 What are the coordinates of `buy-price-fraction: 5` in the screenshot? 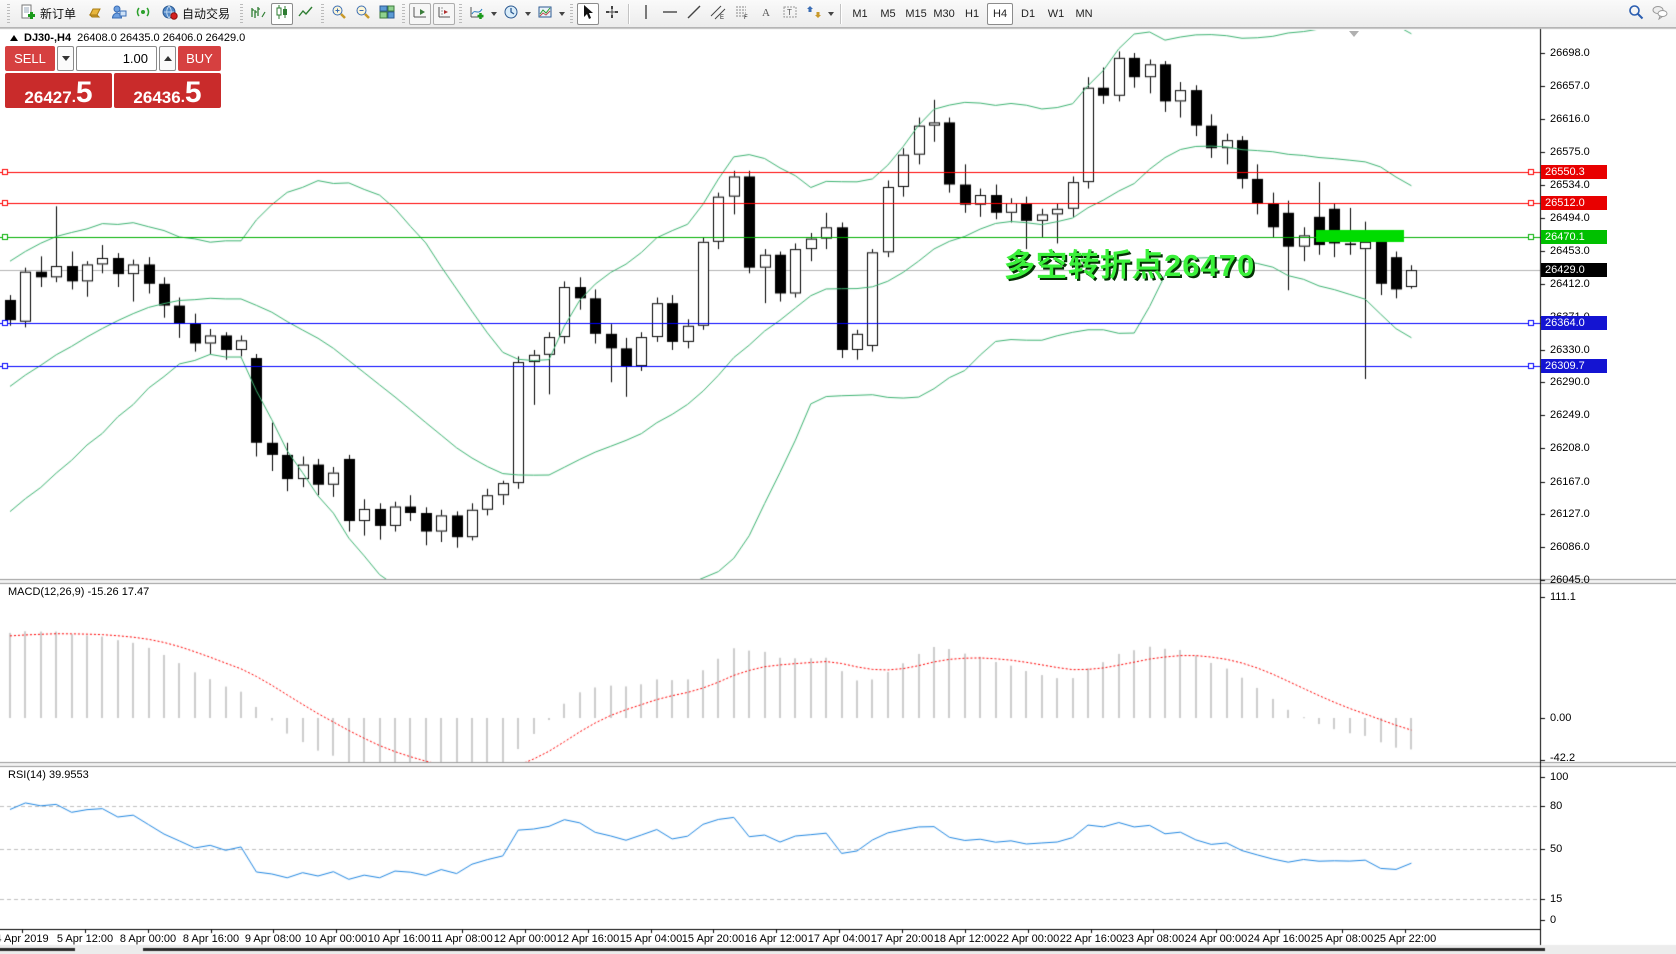 It's located at (193, 92).